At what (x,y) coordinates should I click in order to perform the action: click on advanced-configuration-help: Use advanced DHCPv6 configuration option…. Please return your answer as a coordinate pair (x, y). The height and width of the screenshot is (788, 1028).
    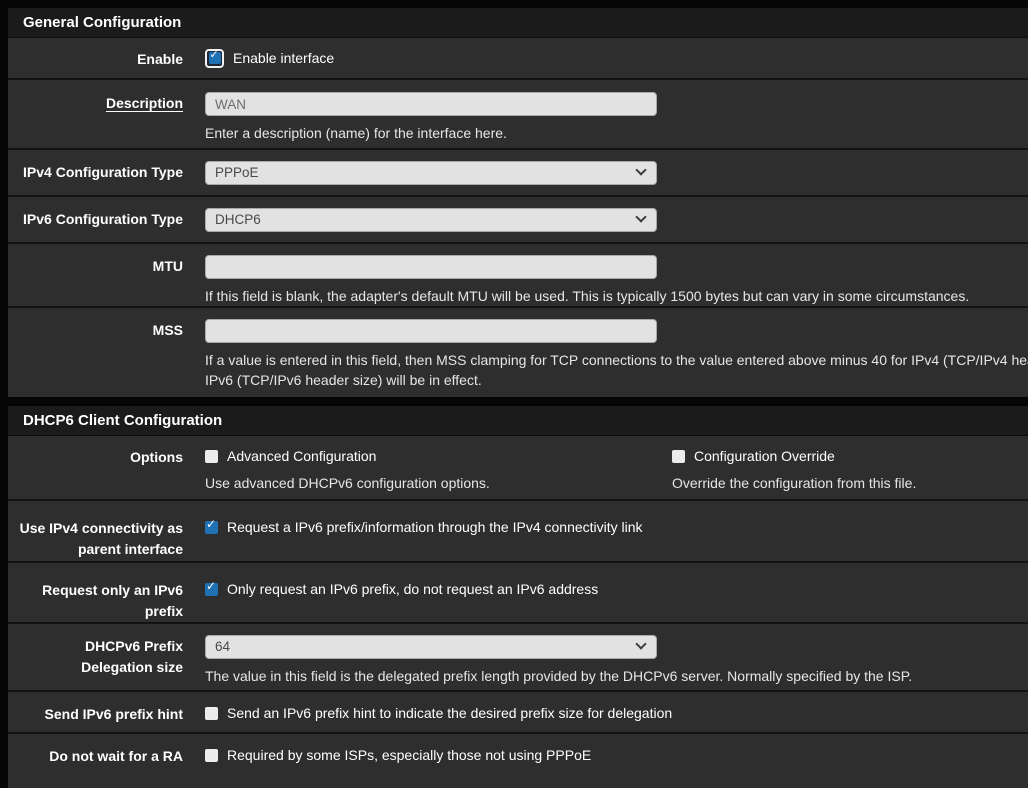
    Looking at the image, I should click on (347, 483).